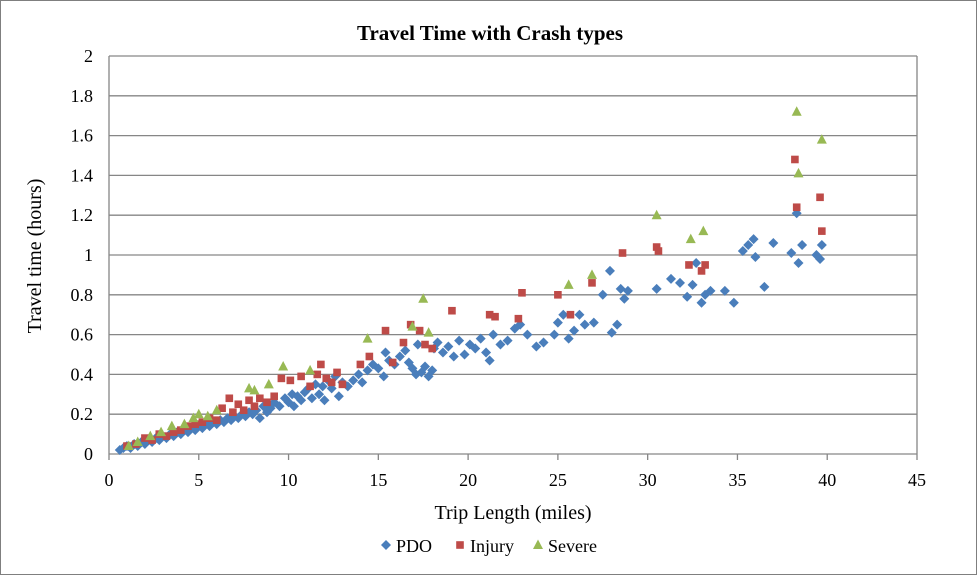 This screenshot has height=576, width=977. I want to click on legend-marker-injury, so click(460, 545).